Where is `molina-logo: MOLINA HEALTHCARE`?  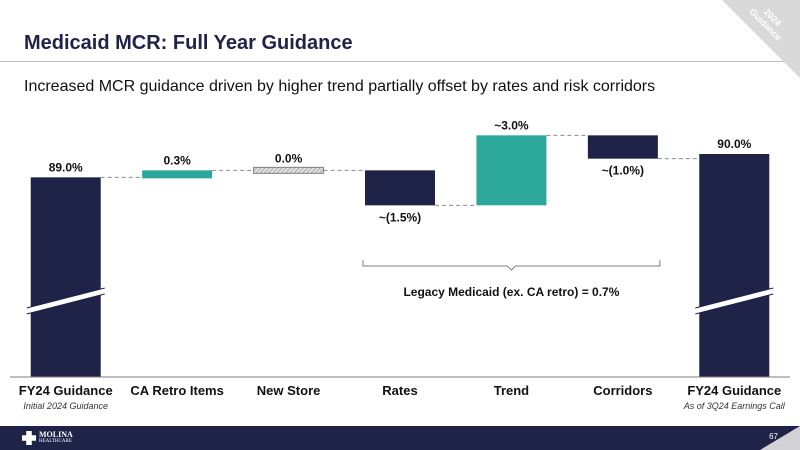 molina-logo: MOLINA HEALTHCARE is located at coordinates (47, 438).